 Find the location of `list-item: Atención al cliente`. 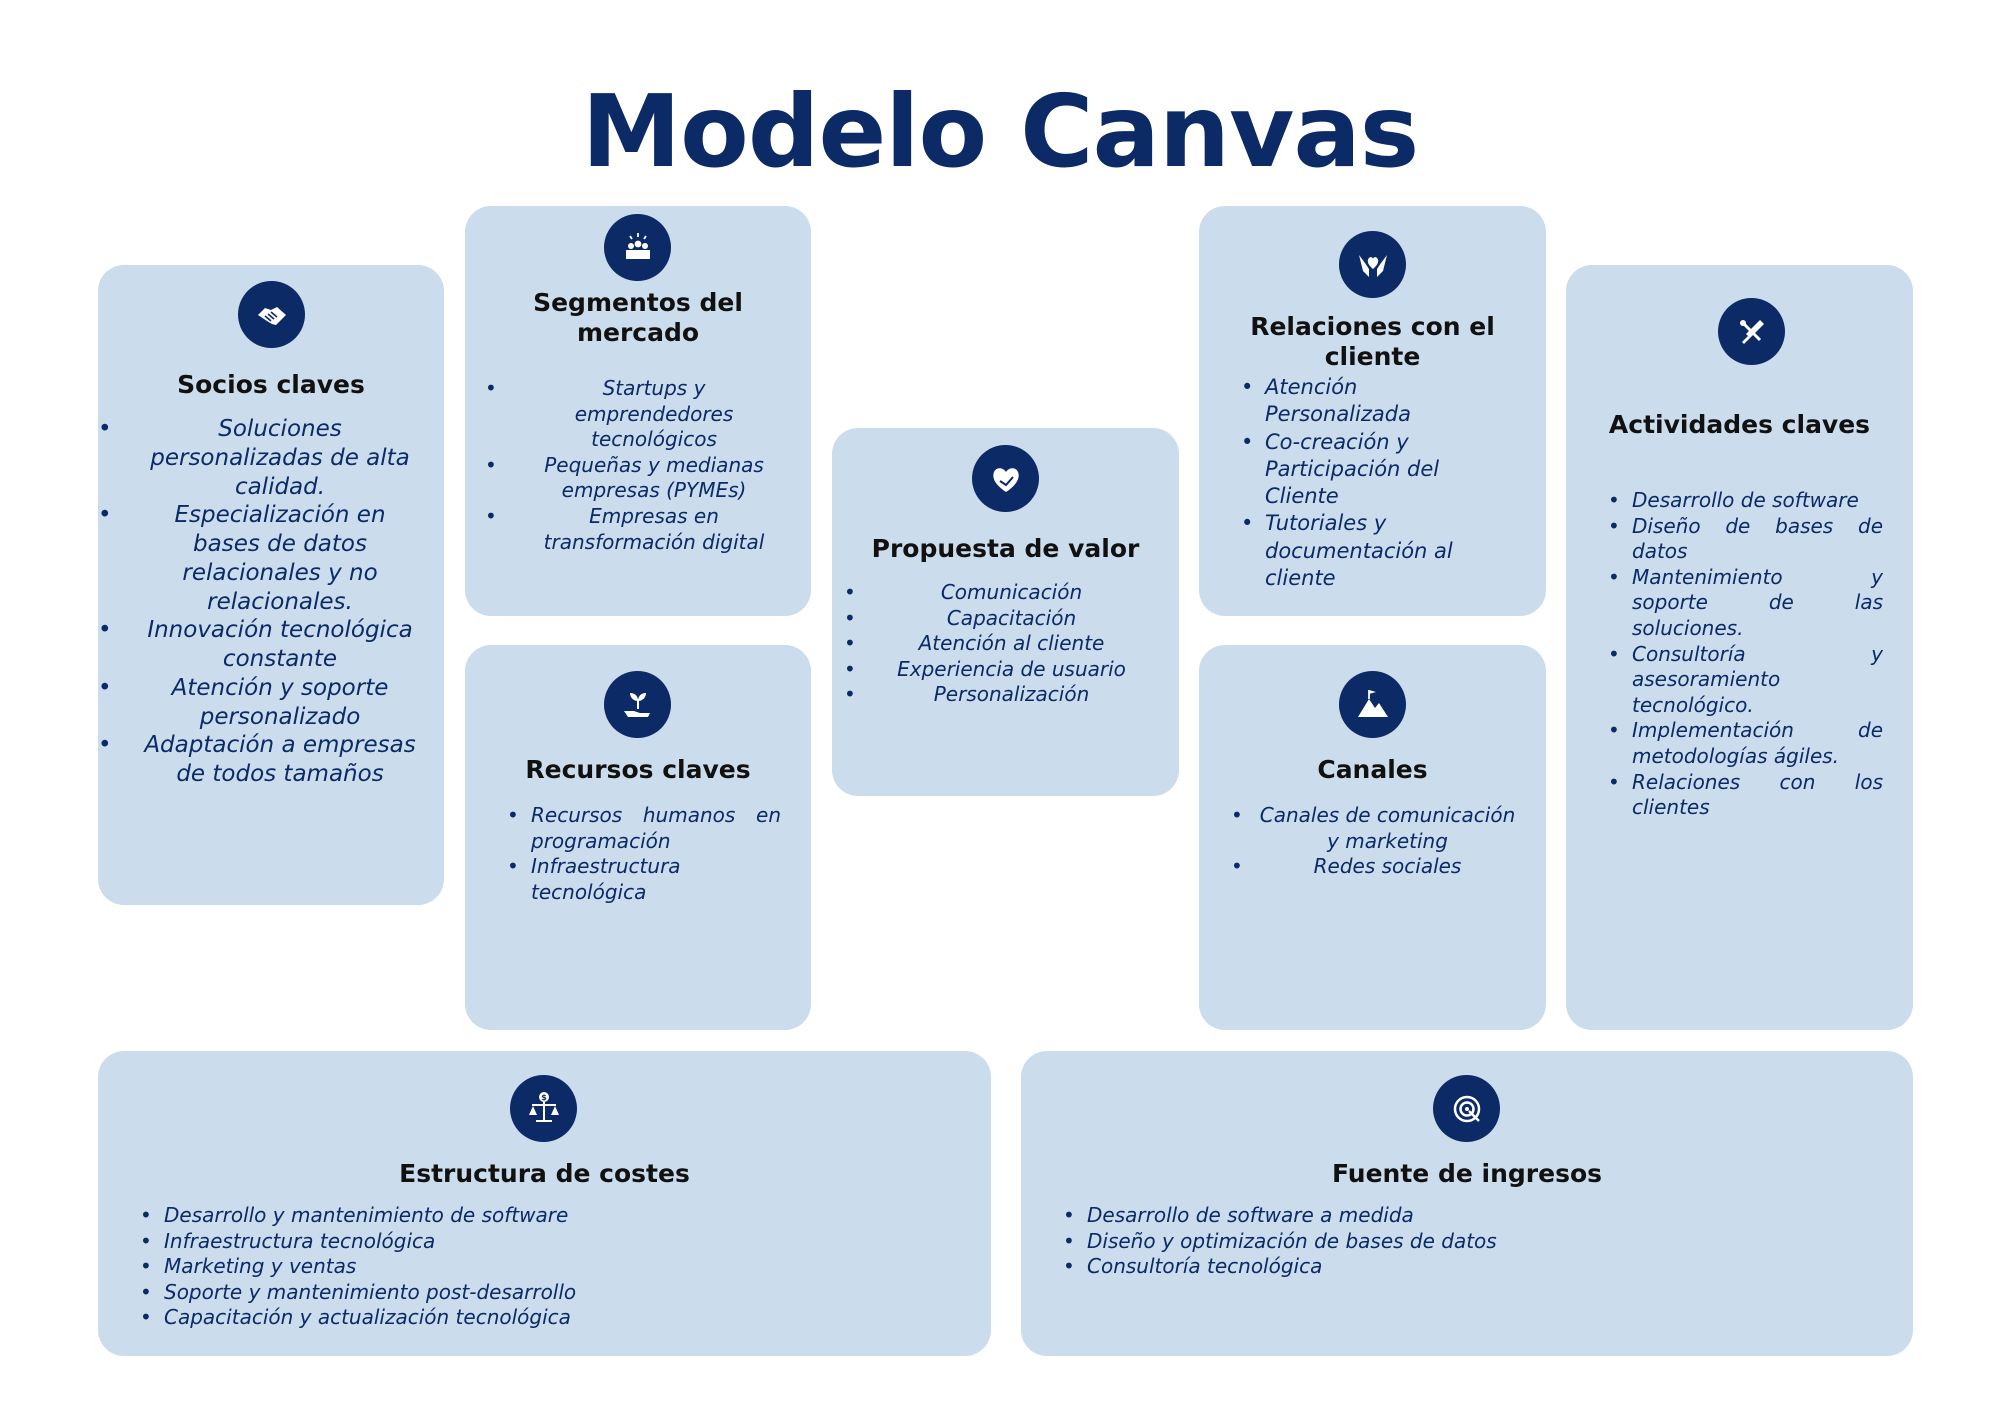

list-item: Atención al cliente is located at coordinates (996, 644).